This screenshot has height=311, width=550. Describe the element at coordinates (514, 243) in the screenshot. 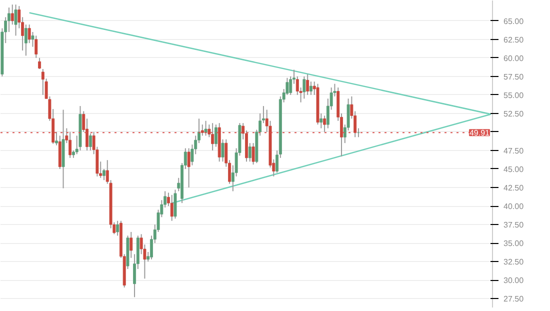

I see `y-tick-label: 35.00` at that location.